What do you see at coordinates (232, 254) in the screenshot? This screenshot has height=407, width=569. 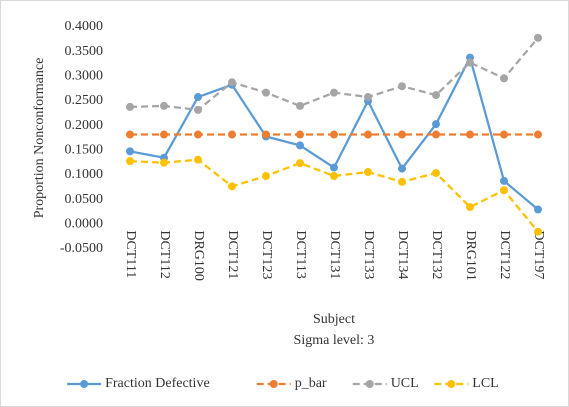 I see `x-tick-label: DCT121` at bounding box center [232, 254].